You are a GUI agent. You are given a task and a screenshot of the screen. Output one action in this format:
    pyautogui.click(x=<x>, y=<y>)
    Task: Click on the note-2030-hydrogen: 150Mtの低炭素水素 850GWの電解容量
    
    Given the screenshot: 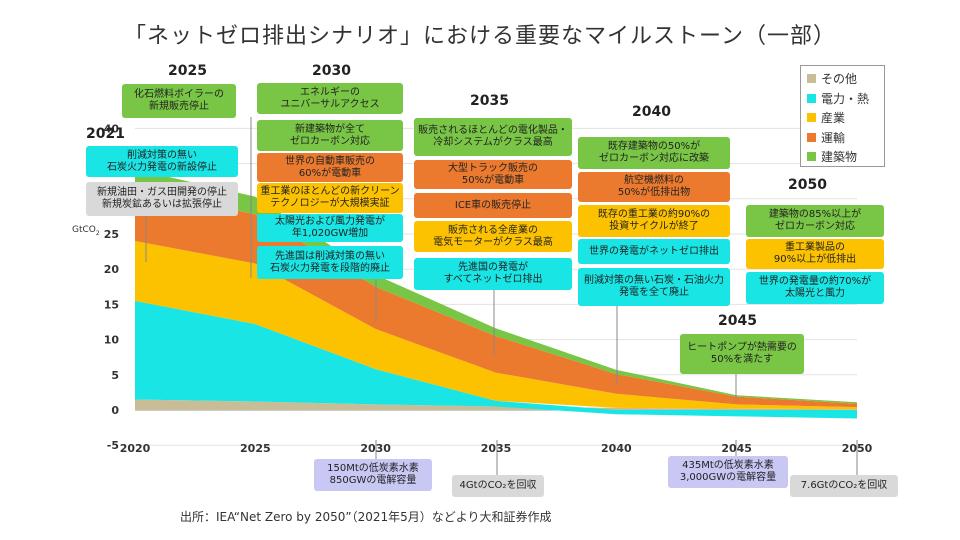 What is the action you would take?
    pyautogui.click(x=373, y=475)
    